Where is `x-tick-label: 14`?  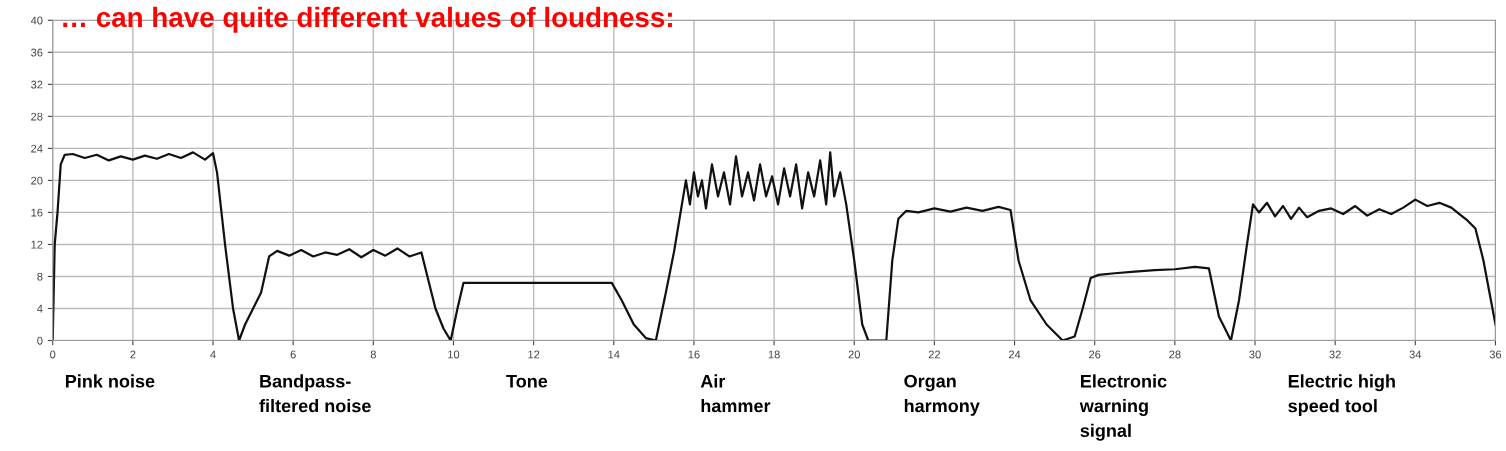
x-tick-label: 14 is located at coordinates (614, 354).